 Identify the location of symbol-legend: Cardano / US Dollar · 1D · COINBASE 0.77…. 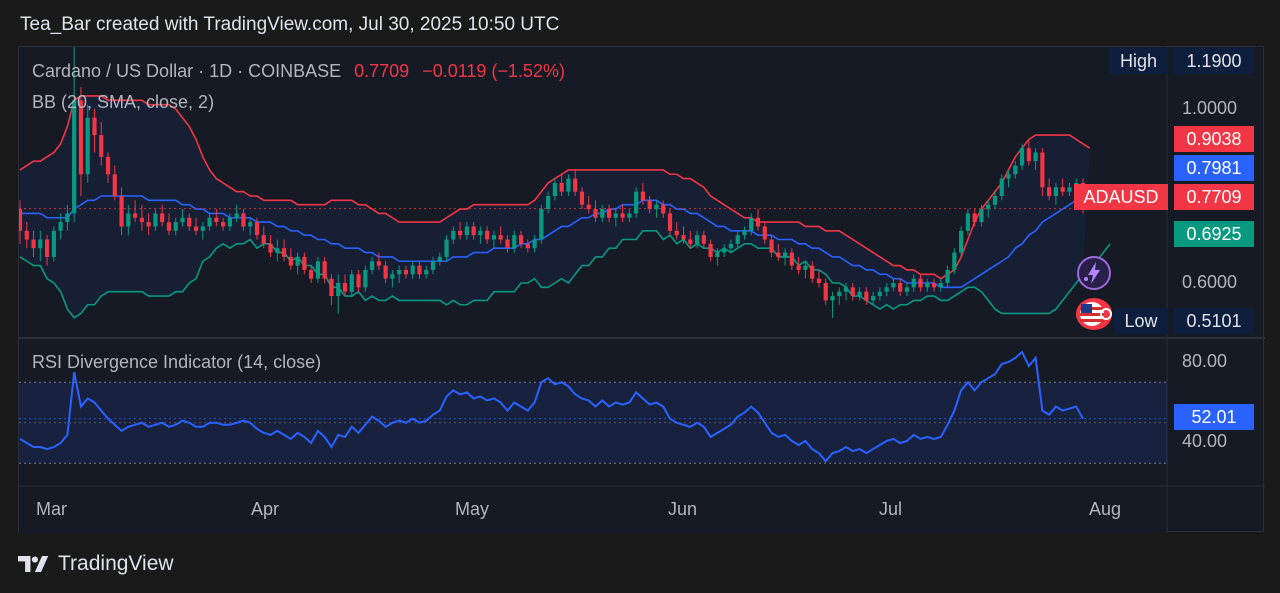
(298, 71).